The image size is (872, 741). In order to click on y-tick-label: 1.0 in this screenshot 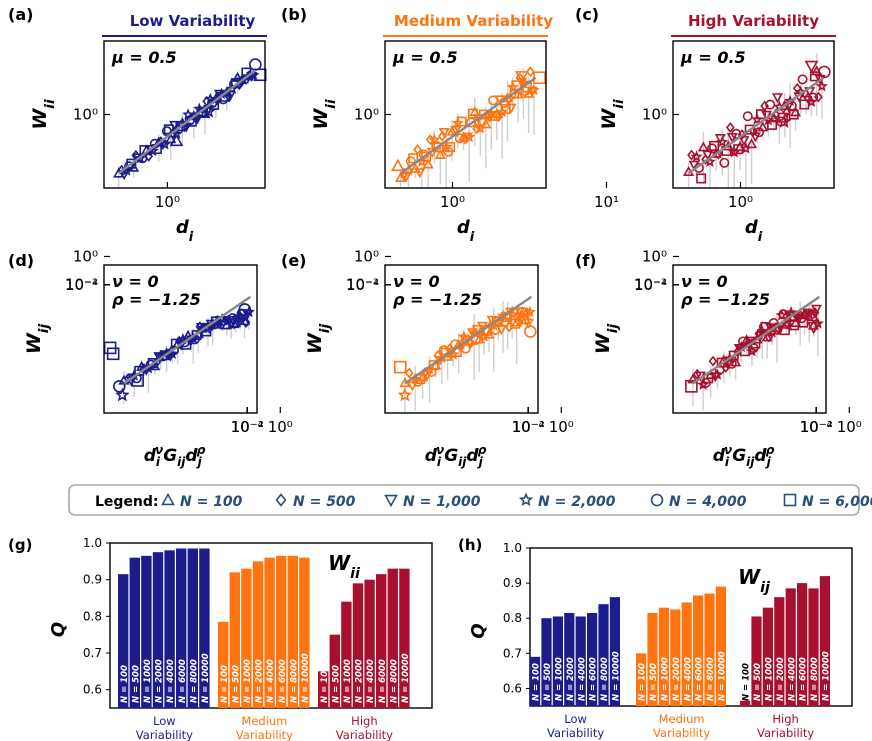, I will do `click(92, 543)`.